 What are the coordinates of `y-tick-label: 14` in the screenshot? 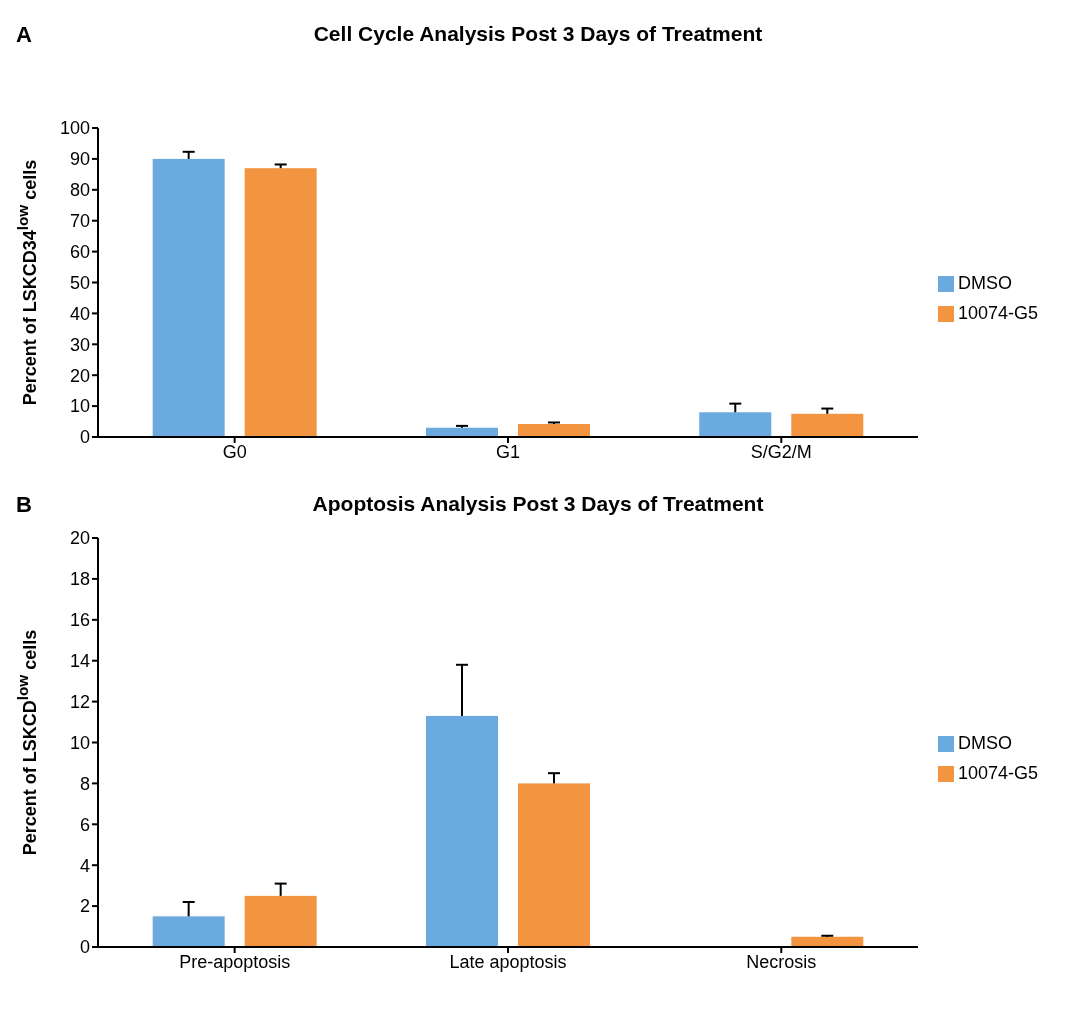 It's located at (79, 661).